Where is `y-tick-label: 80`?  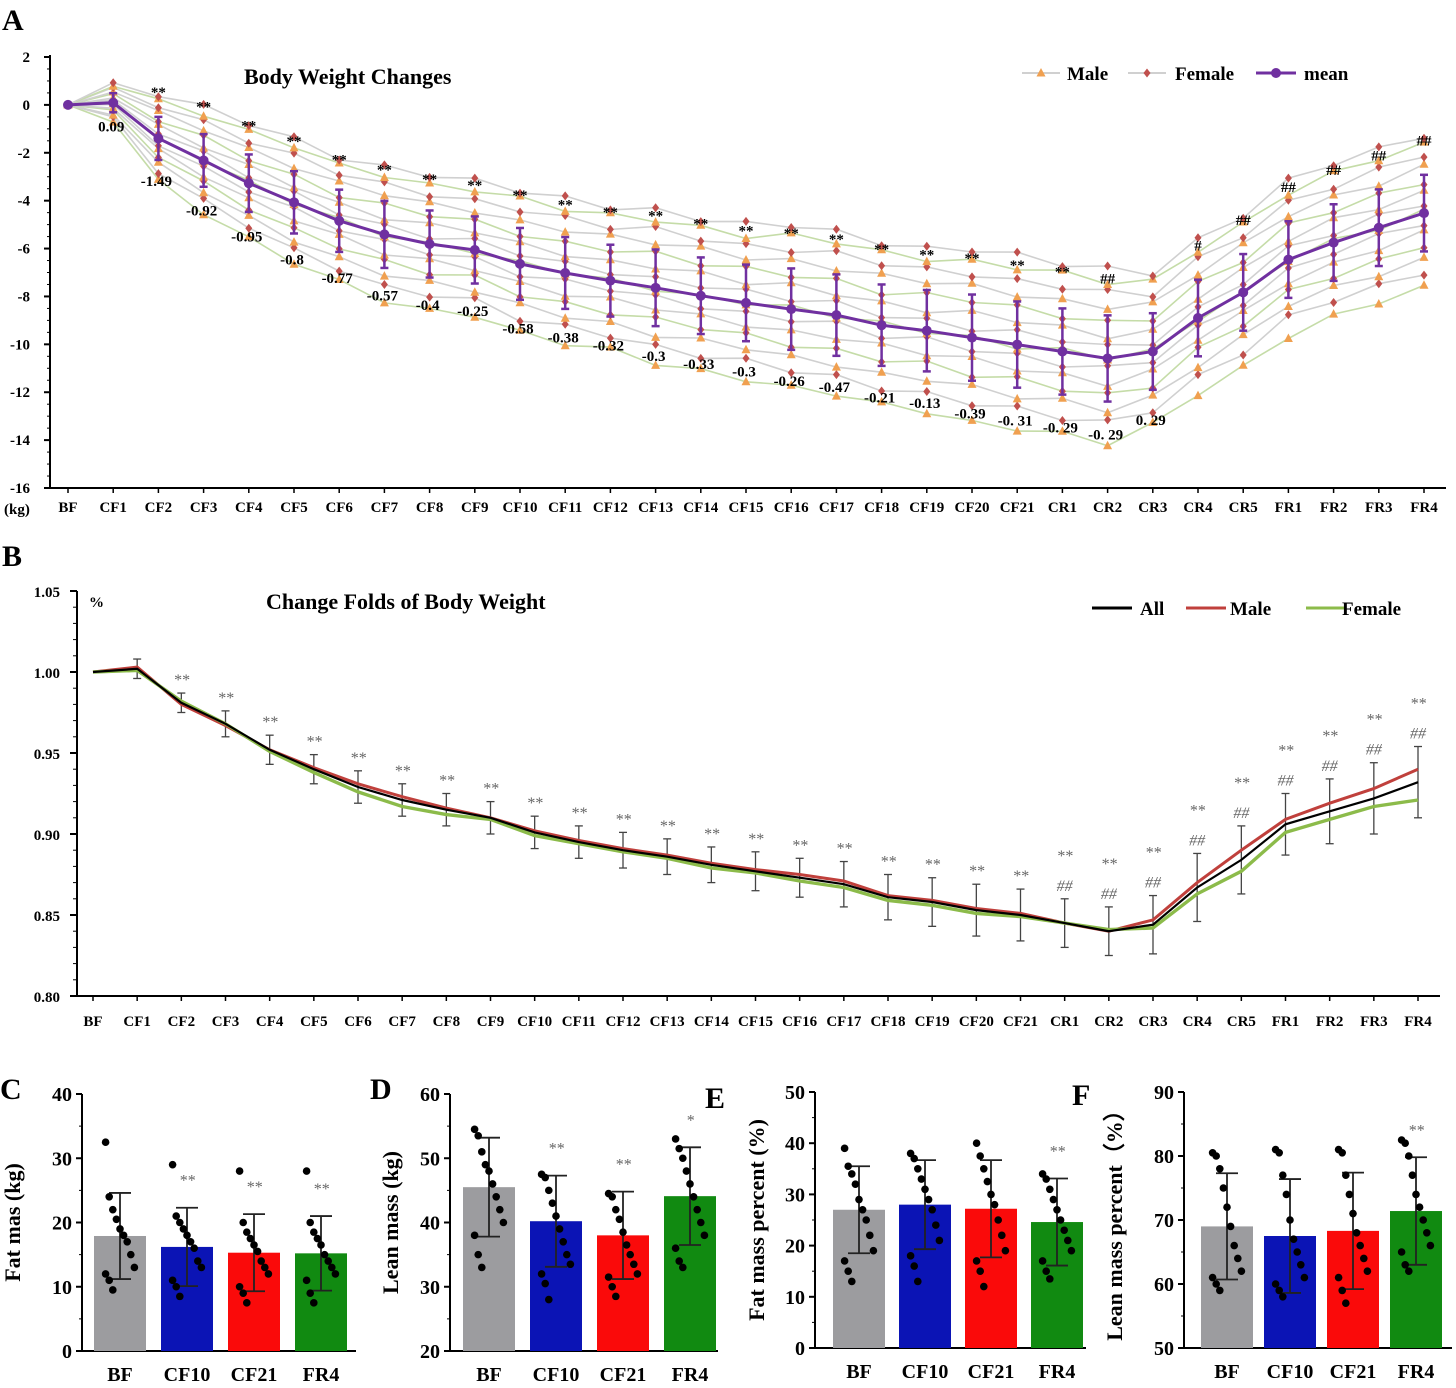 y-tick-label: 80 is located at coordinates (1164, 1157).